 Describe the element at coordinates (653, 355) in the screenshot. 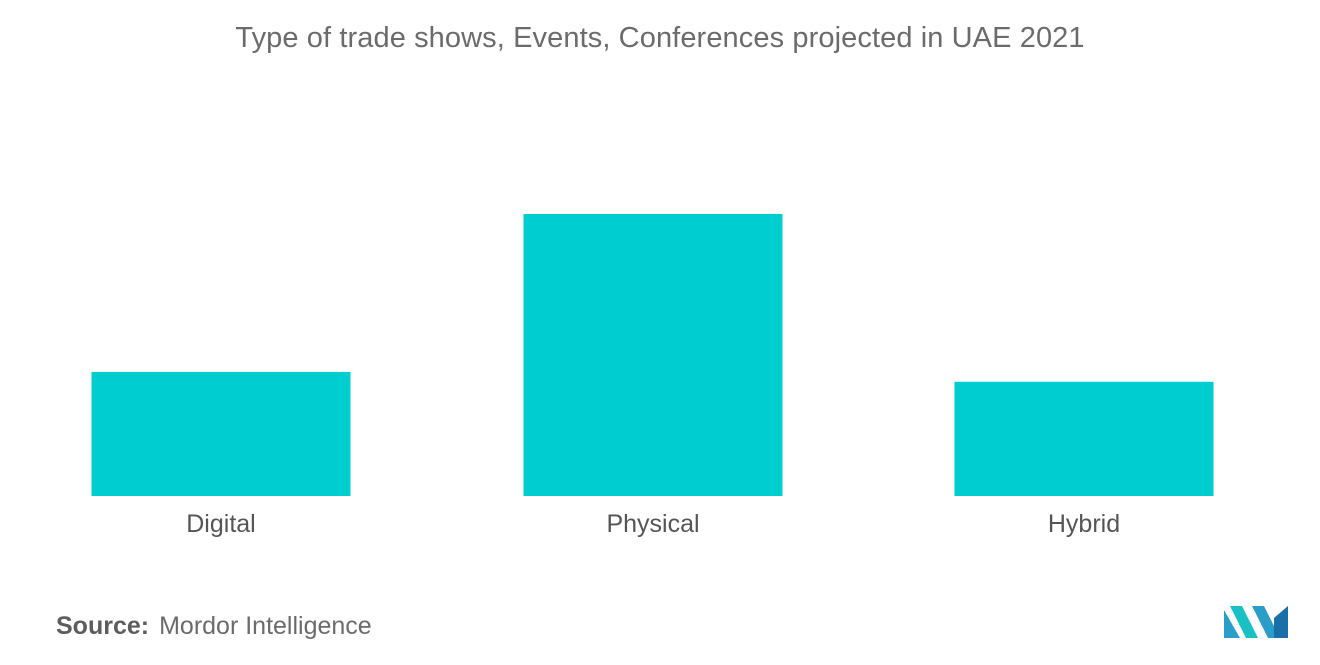

I see `bar-physical` at that location.